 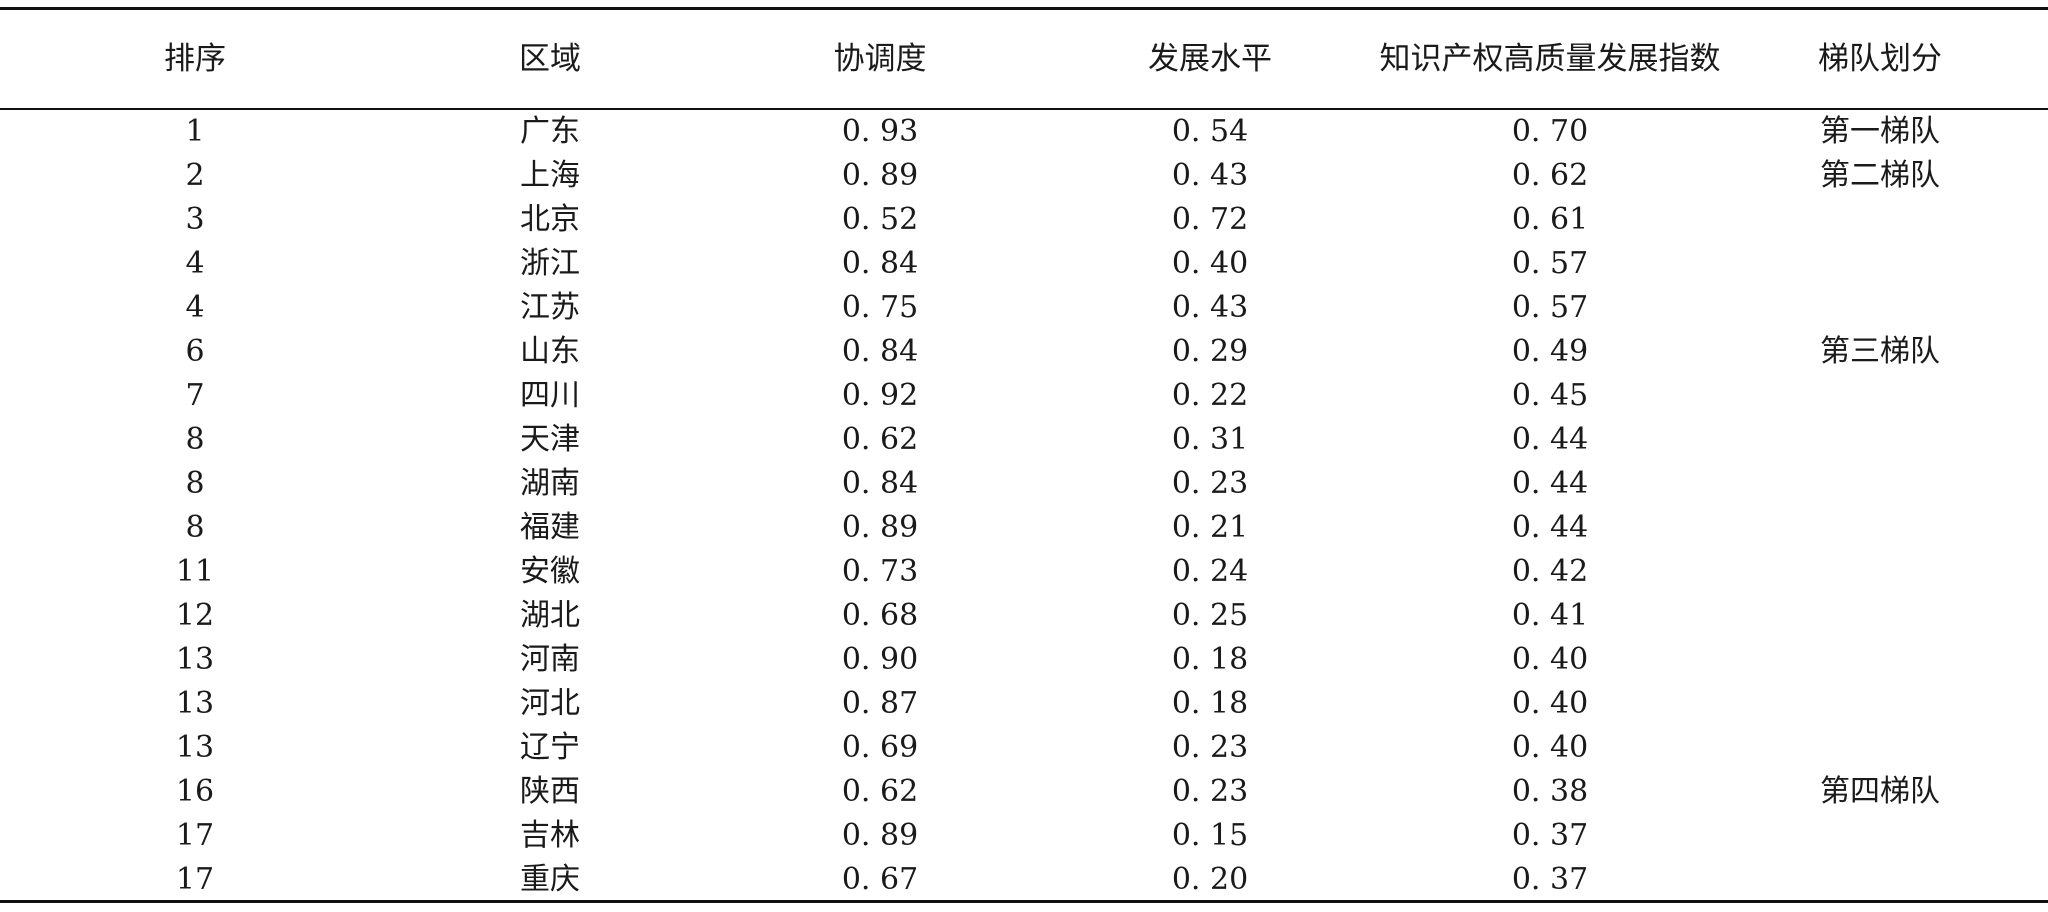 I want to click on cell-rank: 7, so click(x=195, y=395).